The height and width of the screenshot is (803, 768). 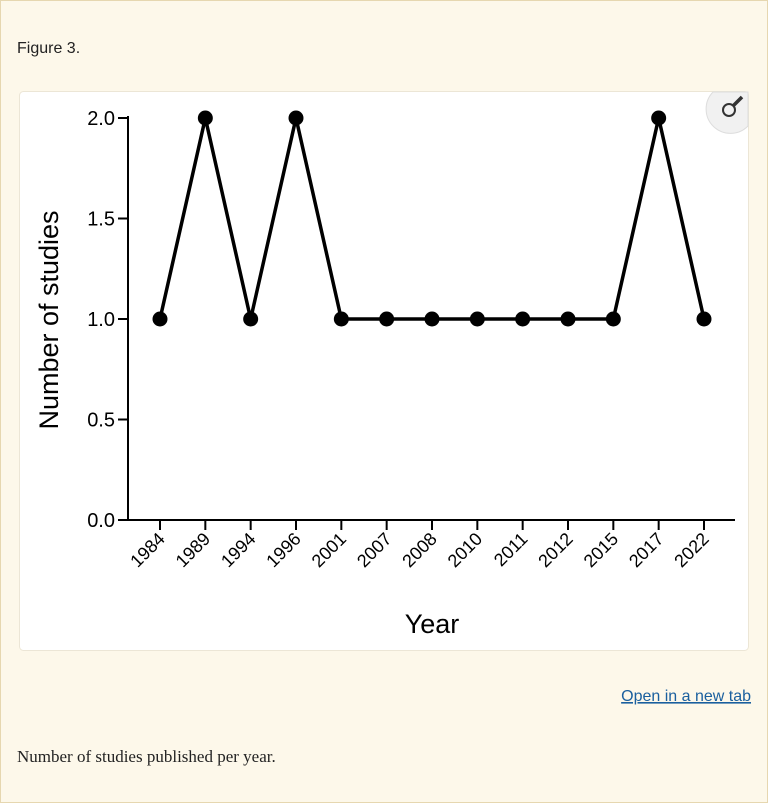 I want to click on y-tick-label: 2.0, so click(x=101, y=119).